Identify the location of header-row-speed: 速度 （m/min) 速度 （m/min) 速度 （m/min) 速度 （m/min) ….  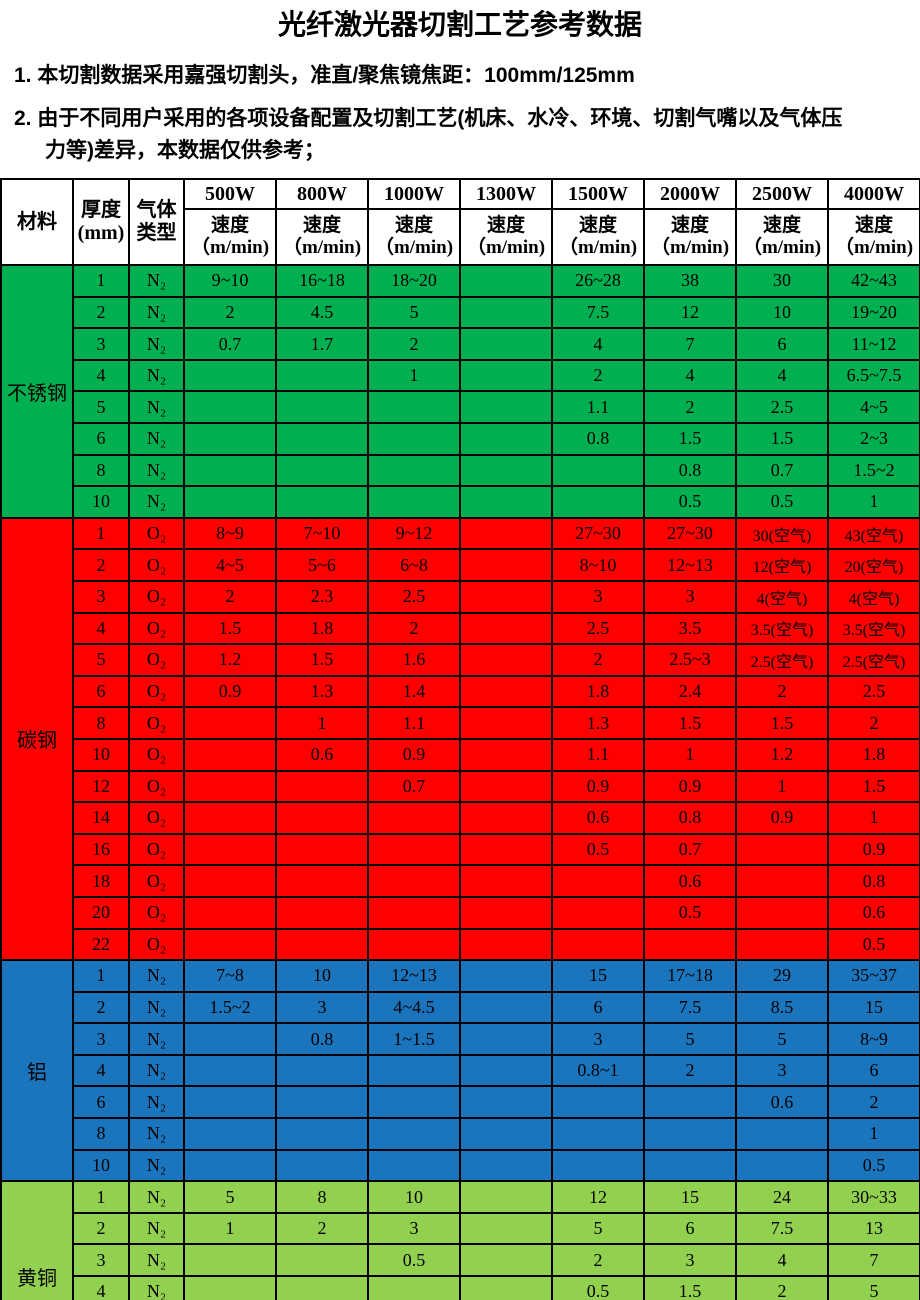
(460, 237).